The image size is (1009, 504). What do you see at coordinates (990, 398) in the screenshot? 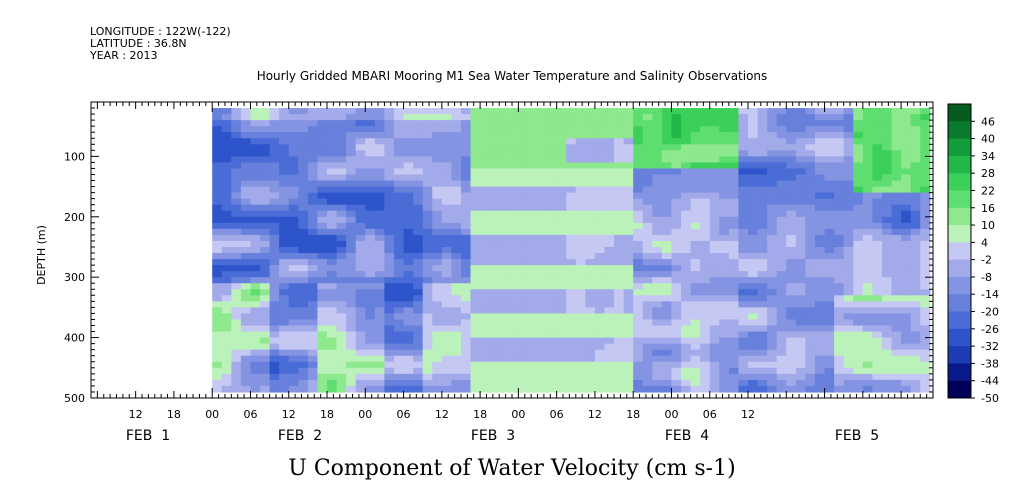
I see `colorbar-label: -50` at bounding box center [990, 398].